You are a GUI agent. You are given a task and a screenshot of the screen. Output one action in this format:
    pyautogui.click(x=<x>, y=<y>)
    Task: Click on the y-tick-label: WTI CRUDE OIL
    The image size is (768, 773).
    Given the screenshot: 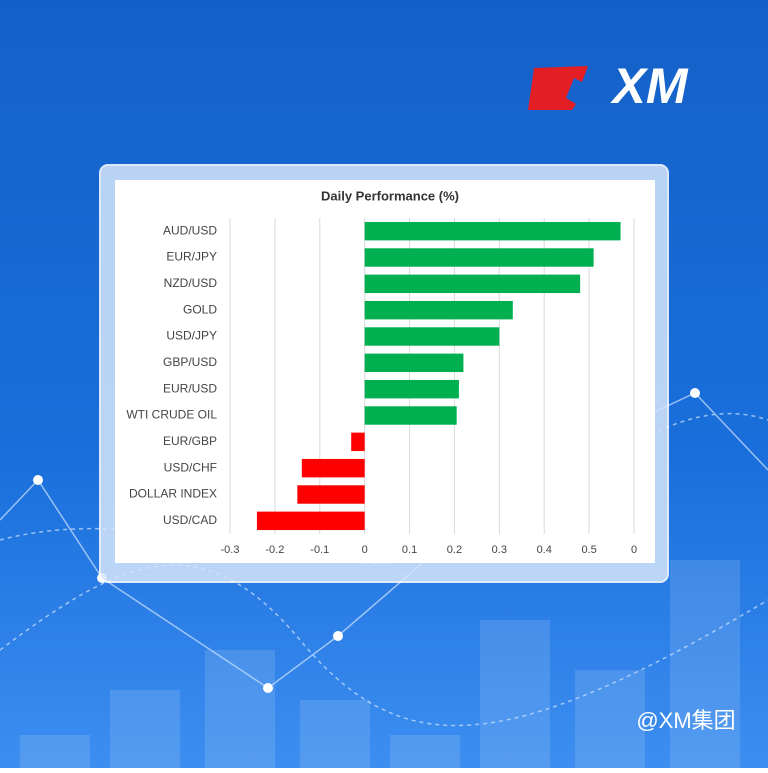 What is the action you would take?
    pyautogui.click(x=171, y=415)
    